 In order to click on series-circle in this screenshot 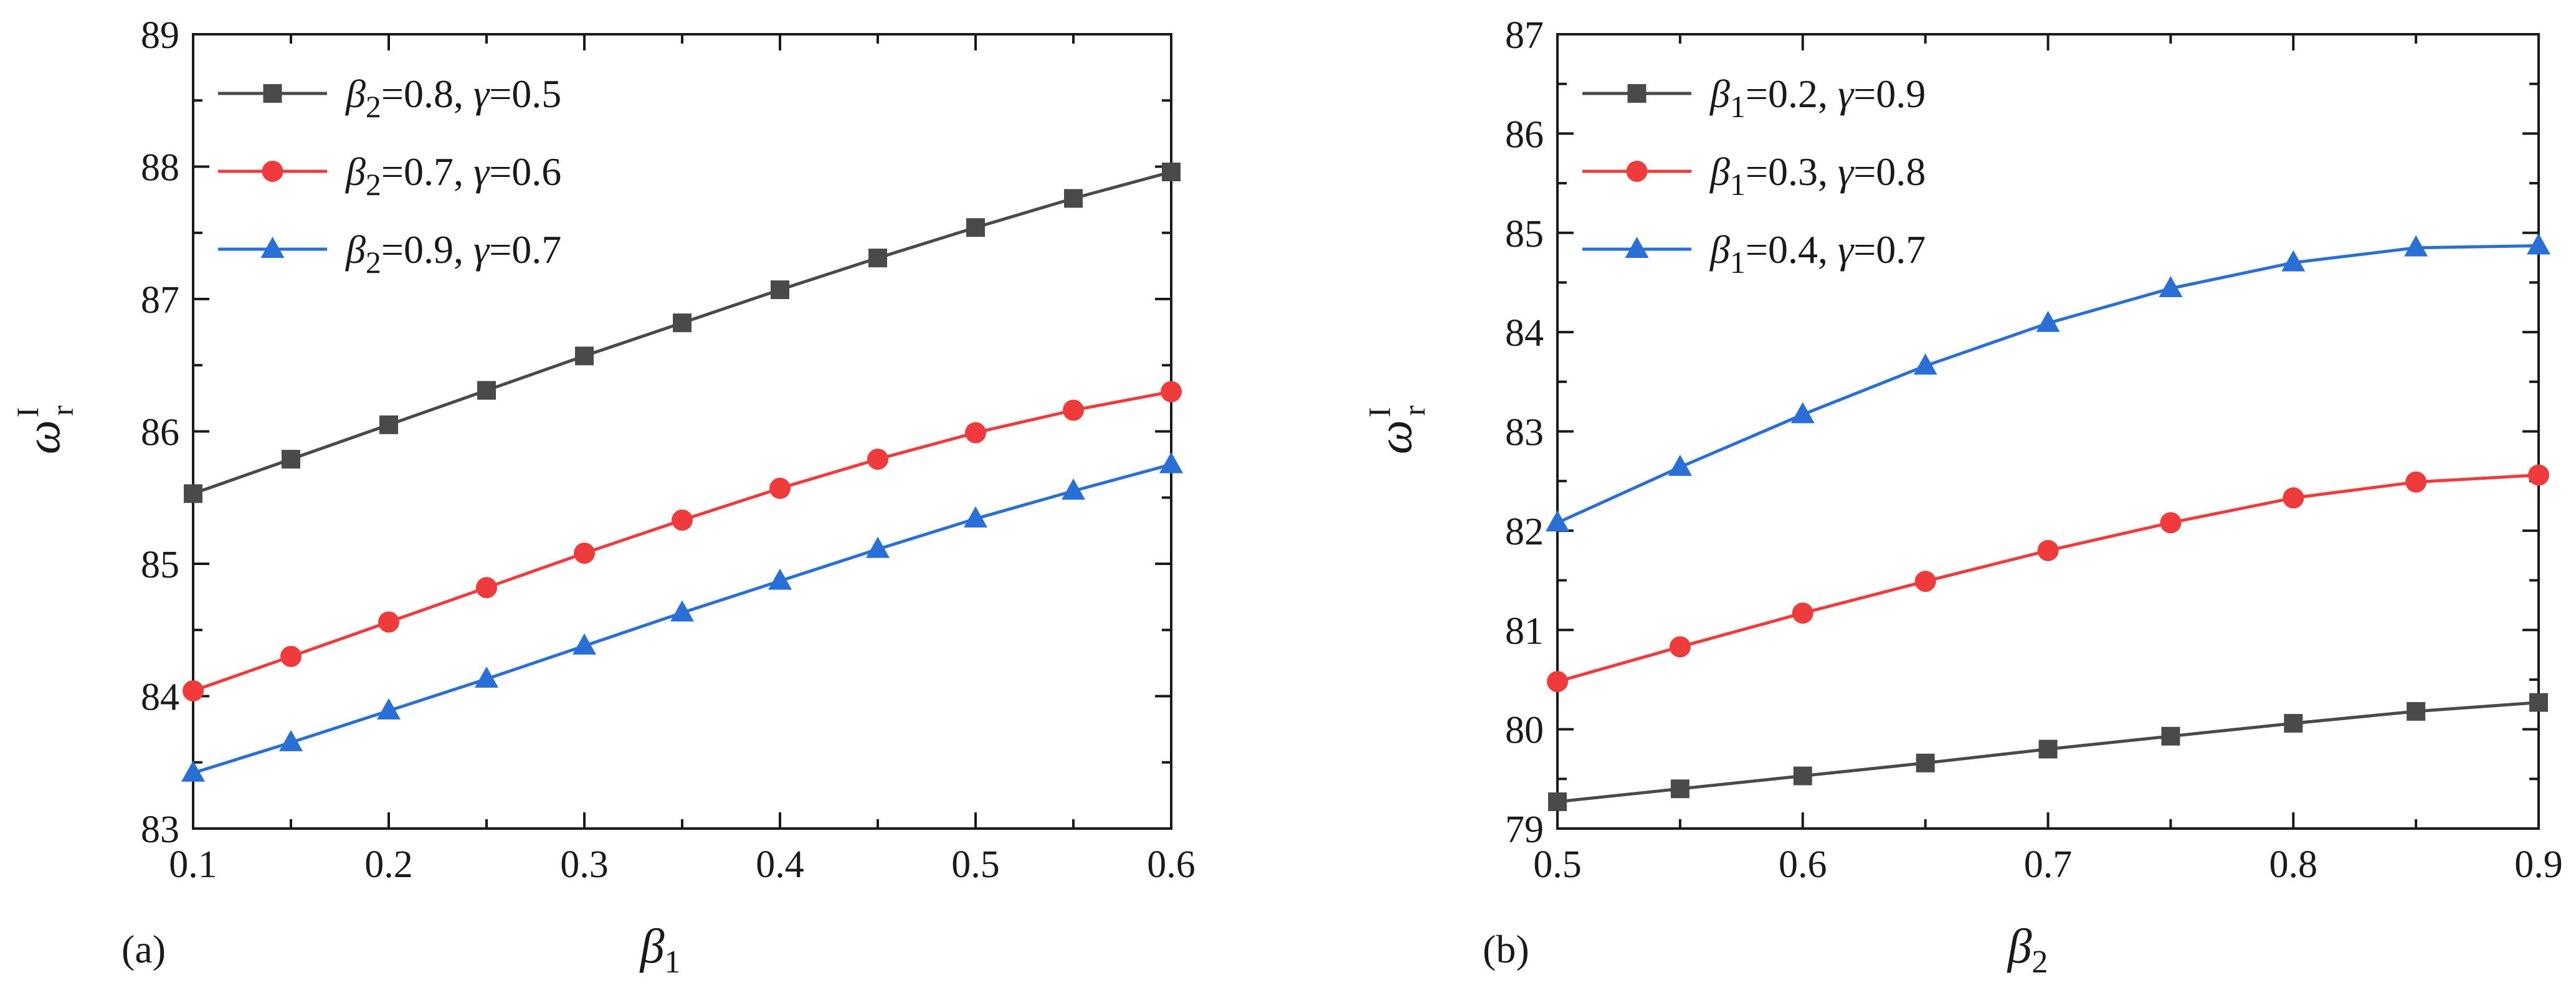, I will do `click(2048, 578)`.